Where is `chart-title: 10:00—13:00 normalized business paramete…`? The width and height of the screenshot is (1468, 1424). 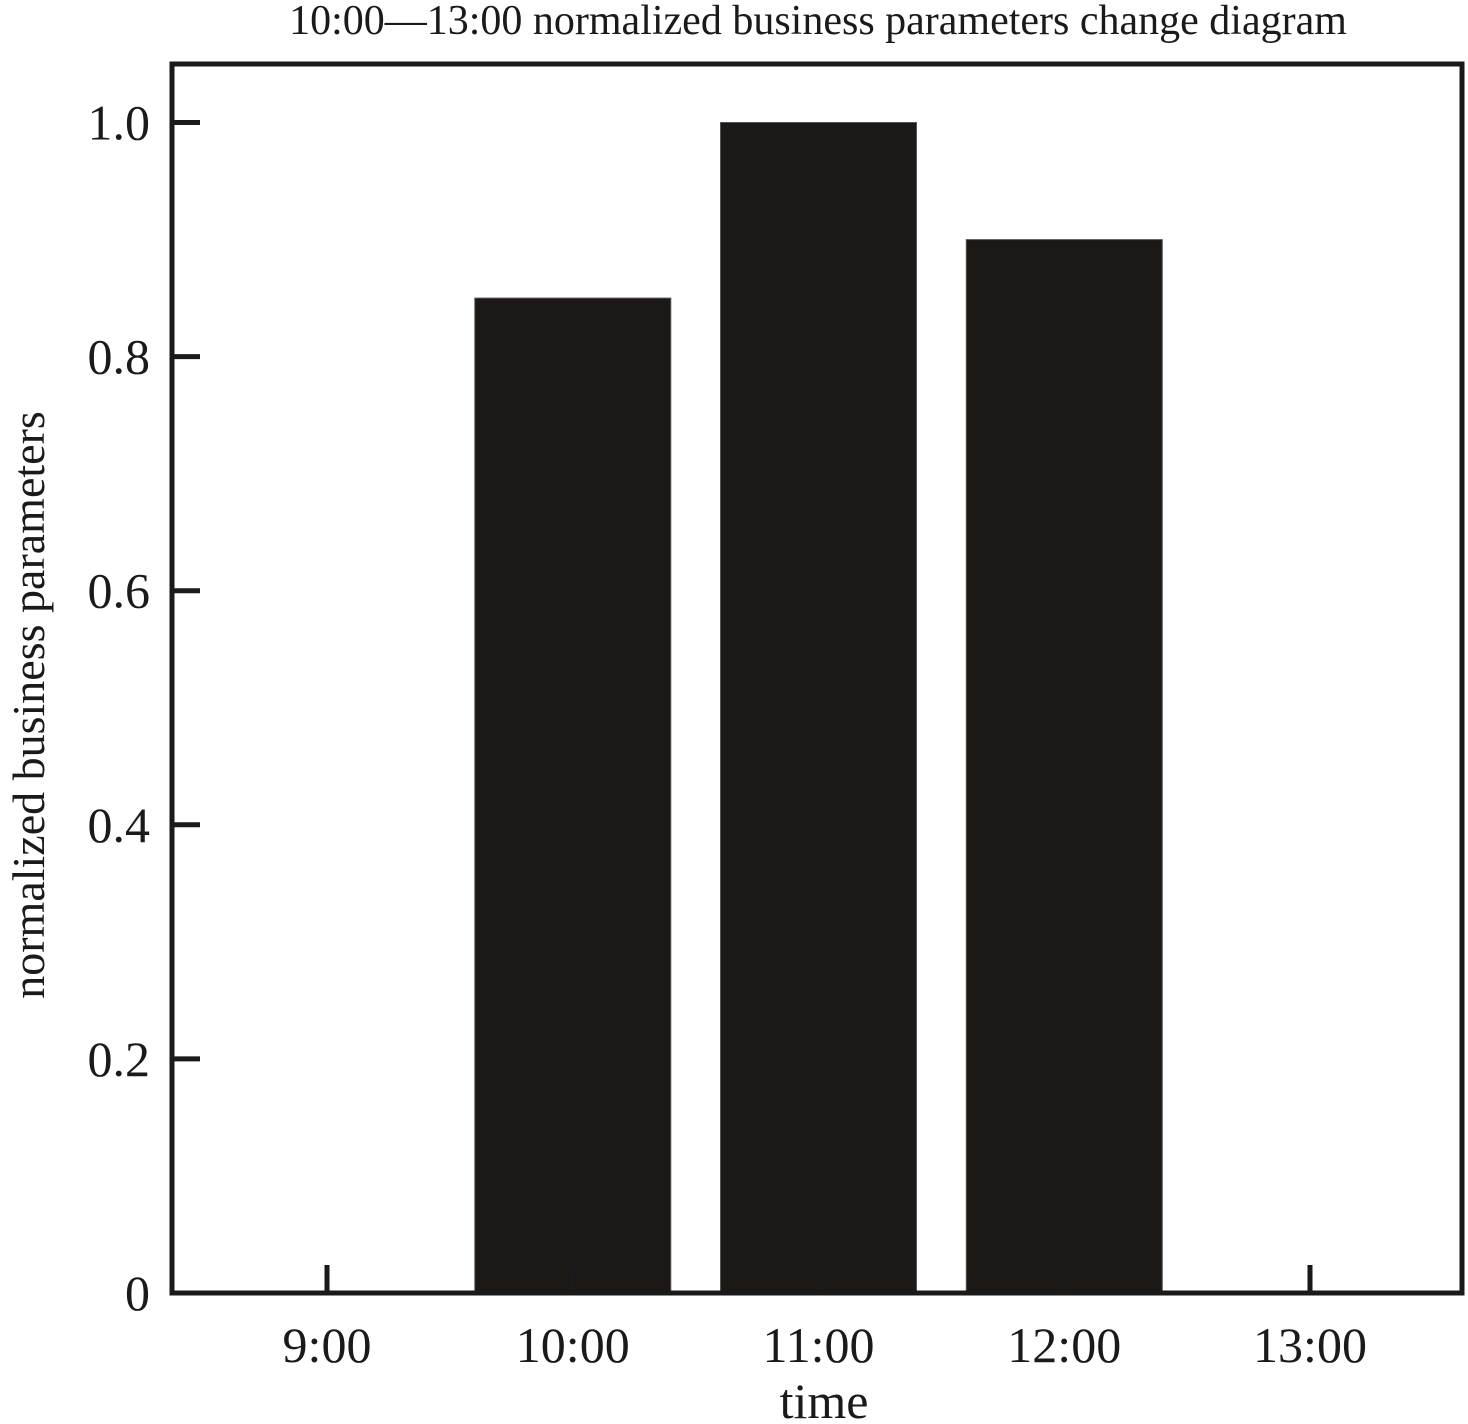
chart-title: 10:00—13:00 normalized business paramete… is located at coordinates (818, 22).